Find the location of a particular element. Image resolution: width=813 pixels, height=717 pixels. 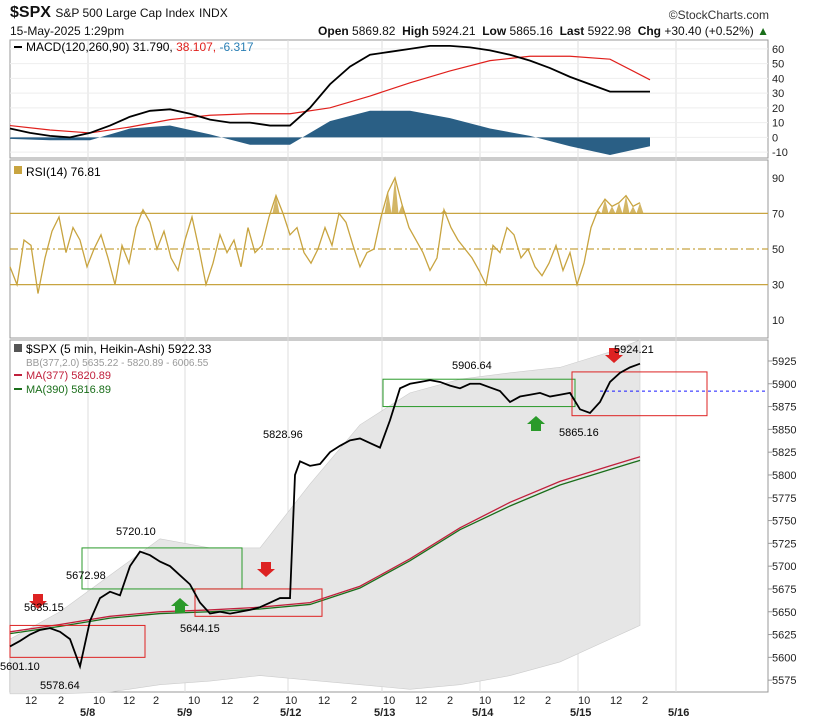

chg-label: Chg is located at coordinates (649, 31).